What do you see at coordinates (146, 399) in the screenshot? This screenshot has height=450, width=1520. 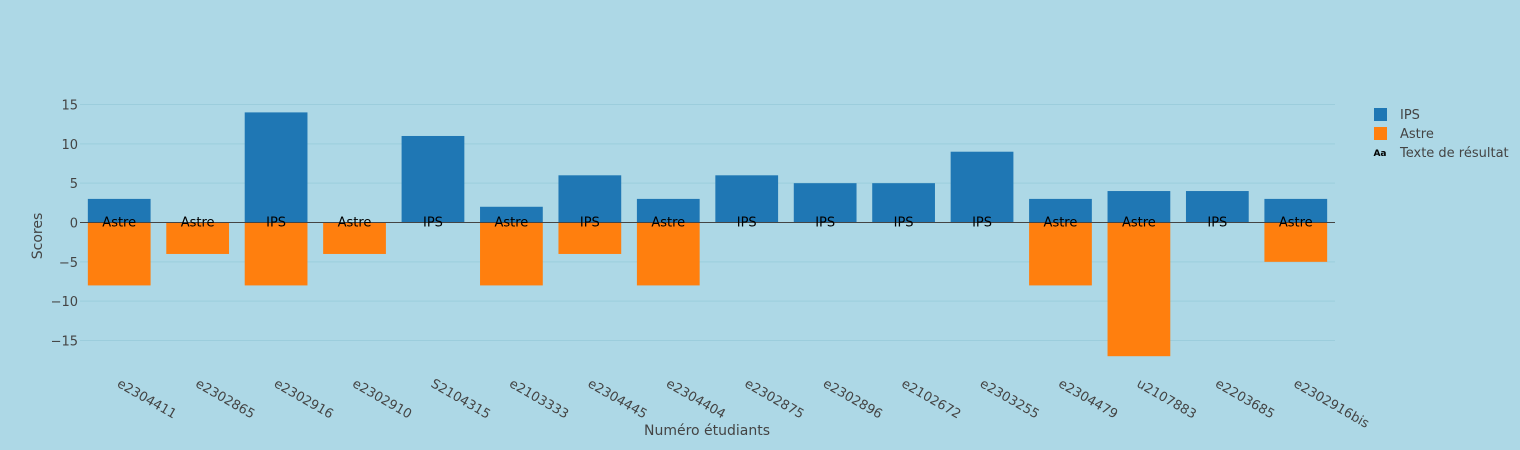 I see `x-tick-label: e2304411` at bounding box center [146, 399].